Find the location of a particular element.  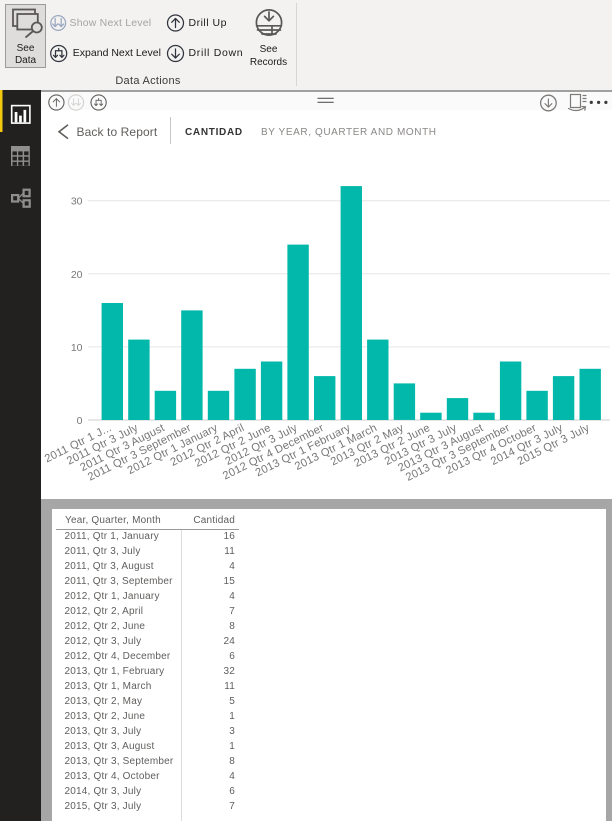

svg-text: 0 is located at coordinates (80, 421).